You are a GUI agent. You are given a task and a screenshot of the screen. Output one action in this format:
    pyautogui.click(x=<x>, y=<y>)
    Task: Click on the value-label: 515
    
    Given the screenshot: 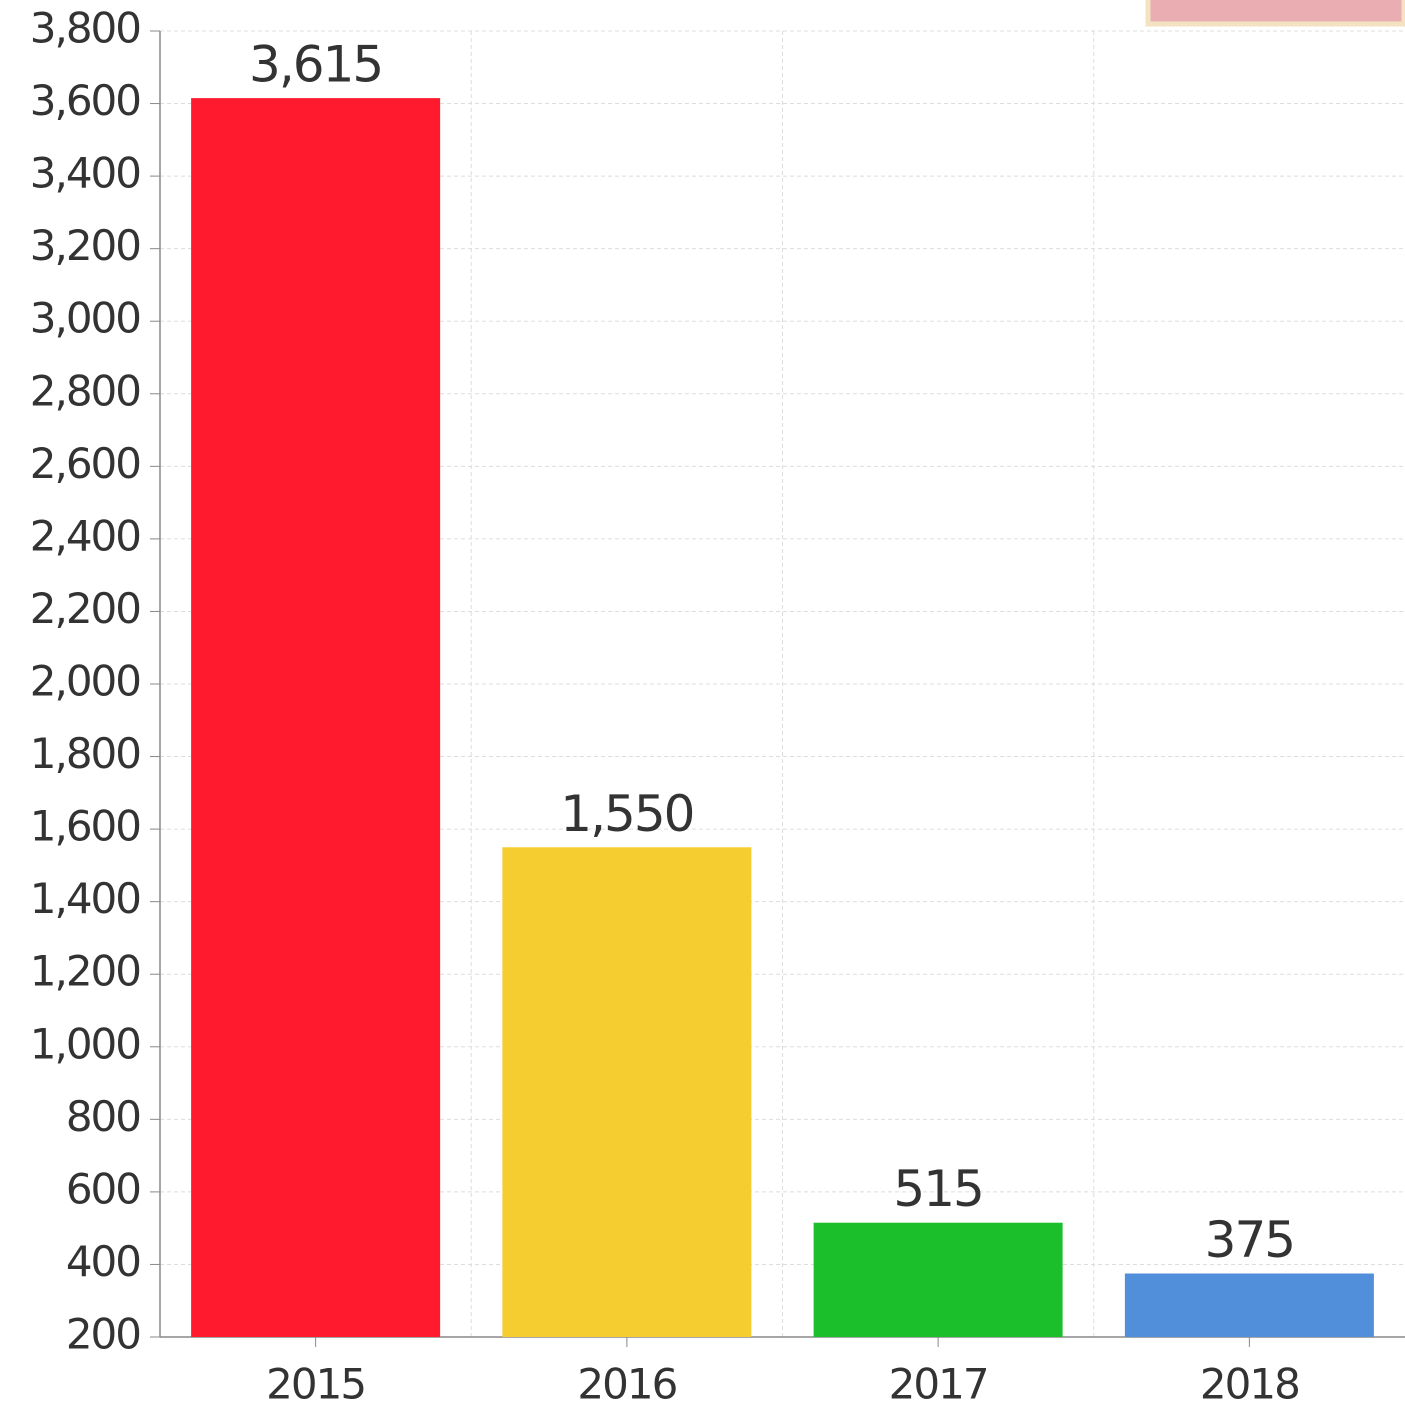 What is the action you would take?
    pyautogui.click(x=937, y=1189)
    